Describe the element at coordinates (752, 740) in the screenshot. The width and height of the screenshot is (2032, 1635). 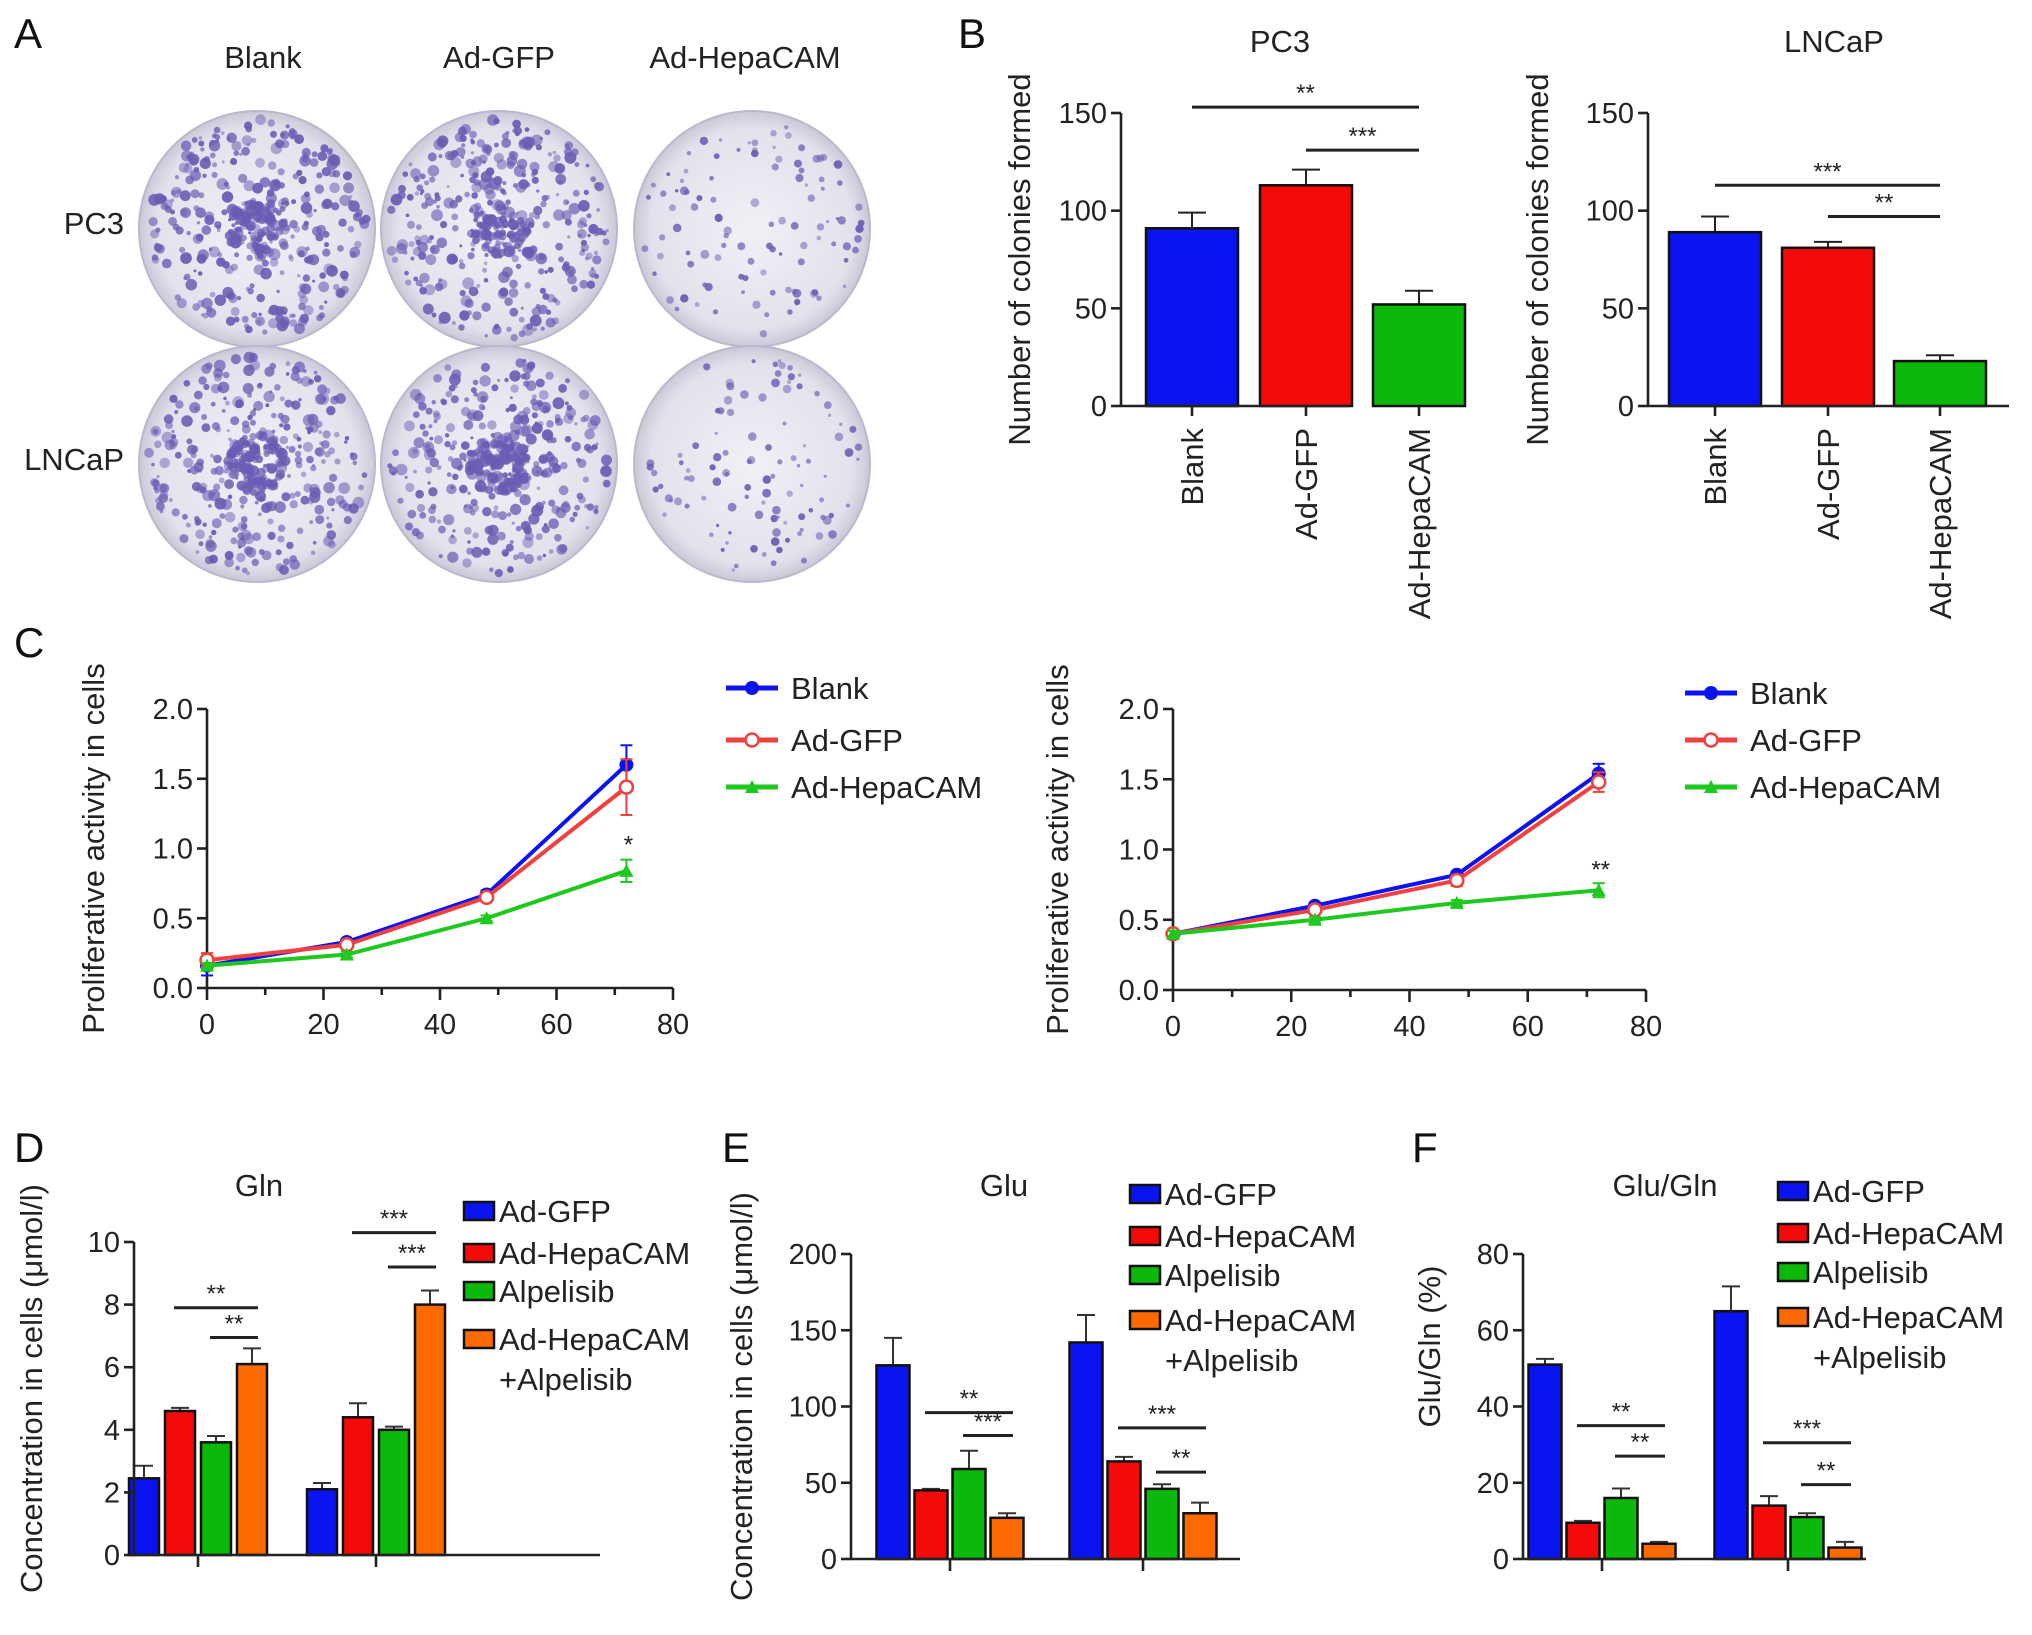
I see `marker-open-circle` at that location.